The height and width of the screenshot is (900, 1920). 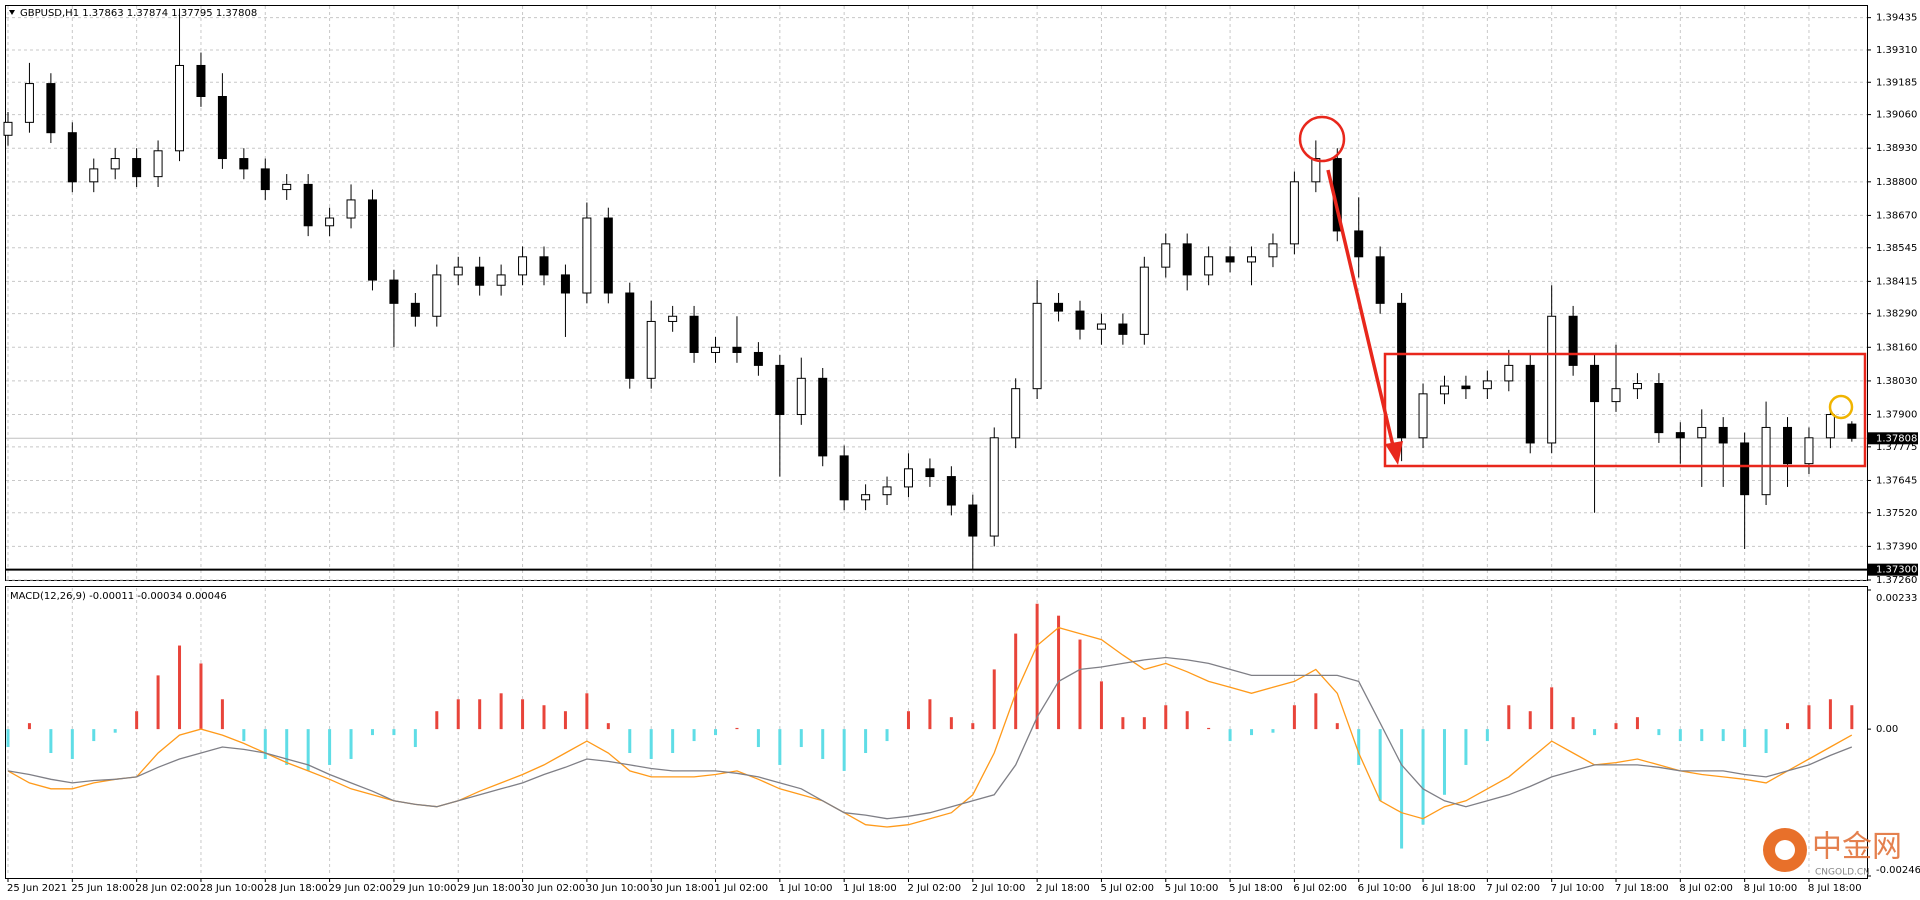 What do you see at coordinates (1896, 314) in the screenshot?
I see `y-tick-label: 1.38290` at bounding box center [1896, 314].